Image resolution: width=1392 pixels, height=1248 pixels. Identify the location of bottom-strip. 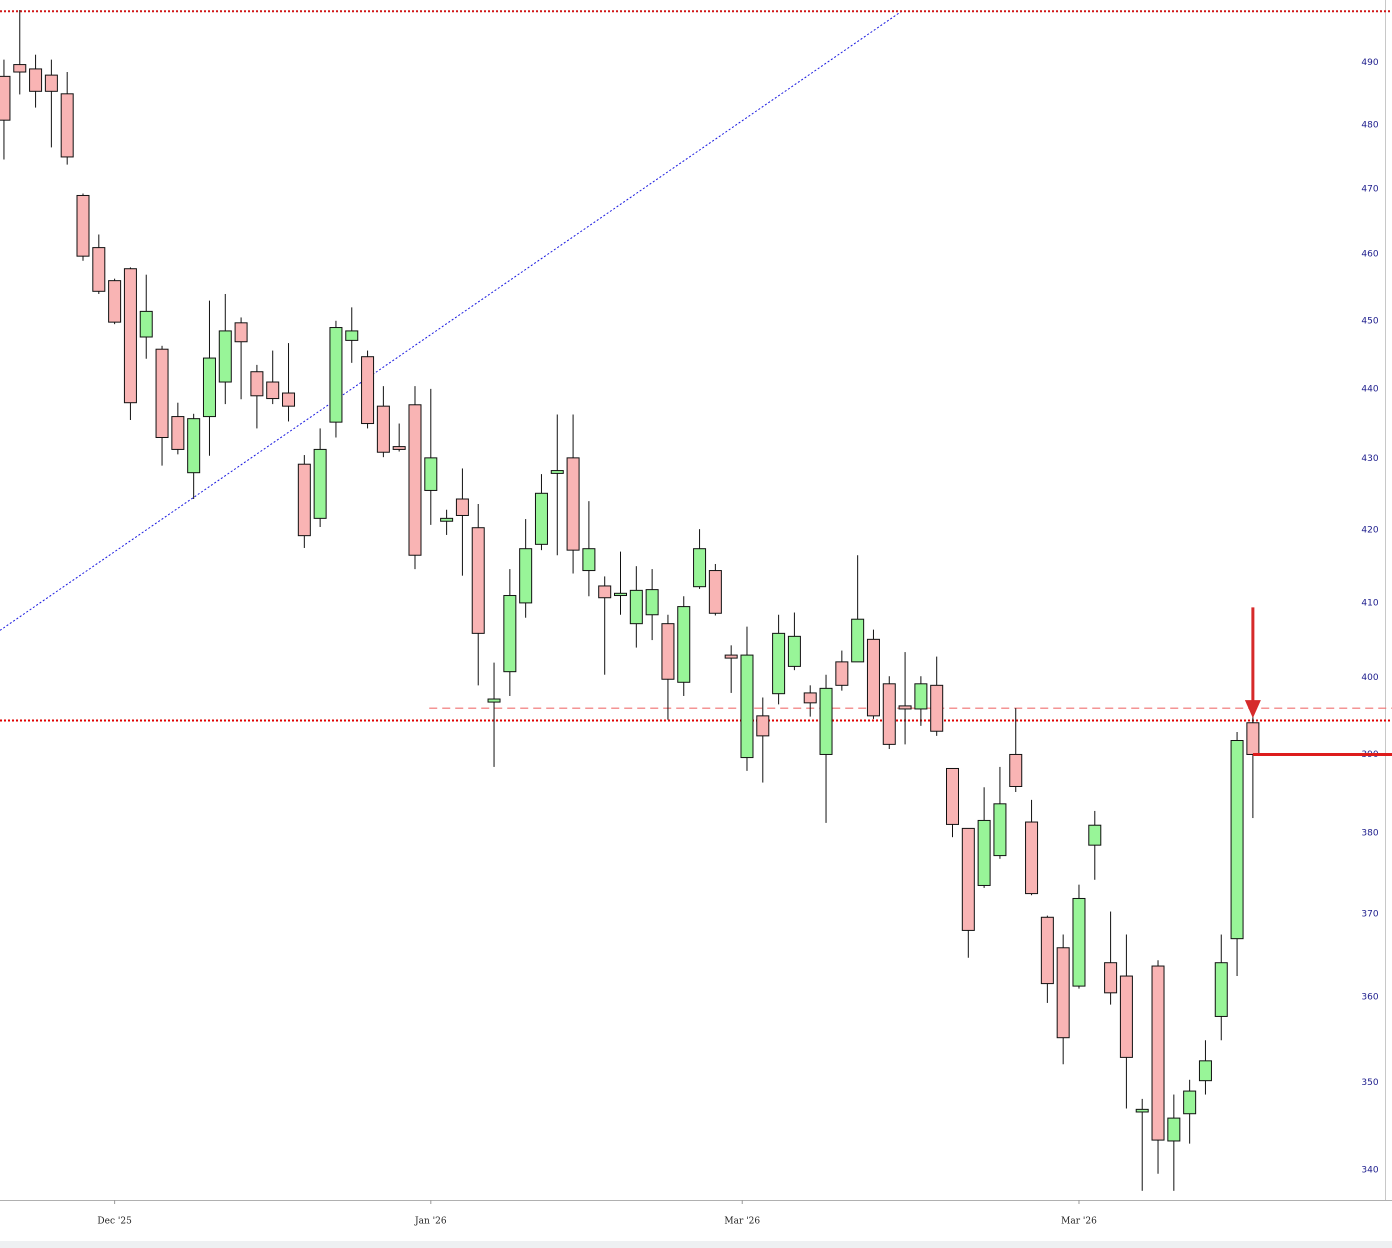
(696, 1244).